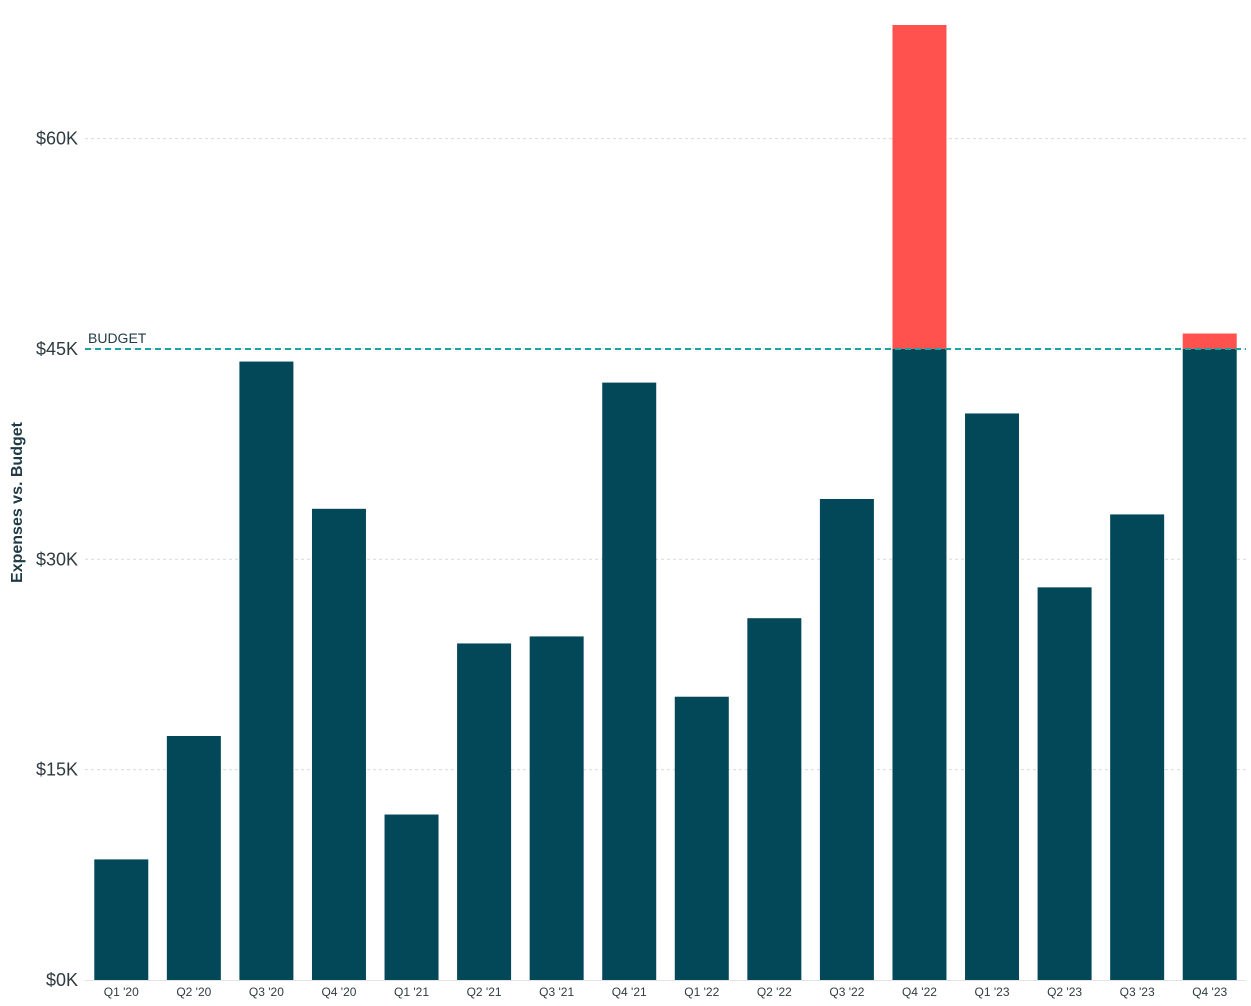 The height and width of the screenshot is (1006, 1251). I want to click on x-tick-label: Q4 '21, so click(629, 992).